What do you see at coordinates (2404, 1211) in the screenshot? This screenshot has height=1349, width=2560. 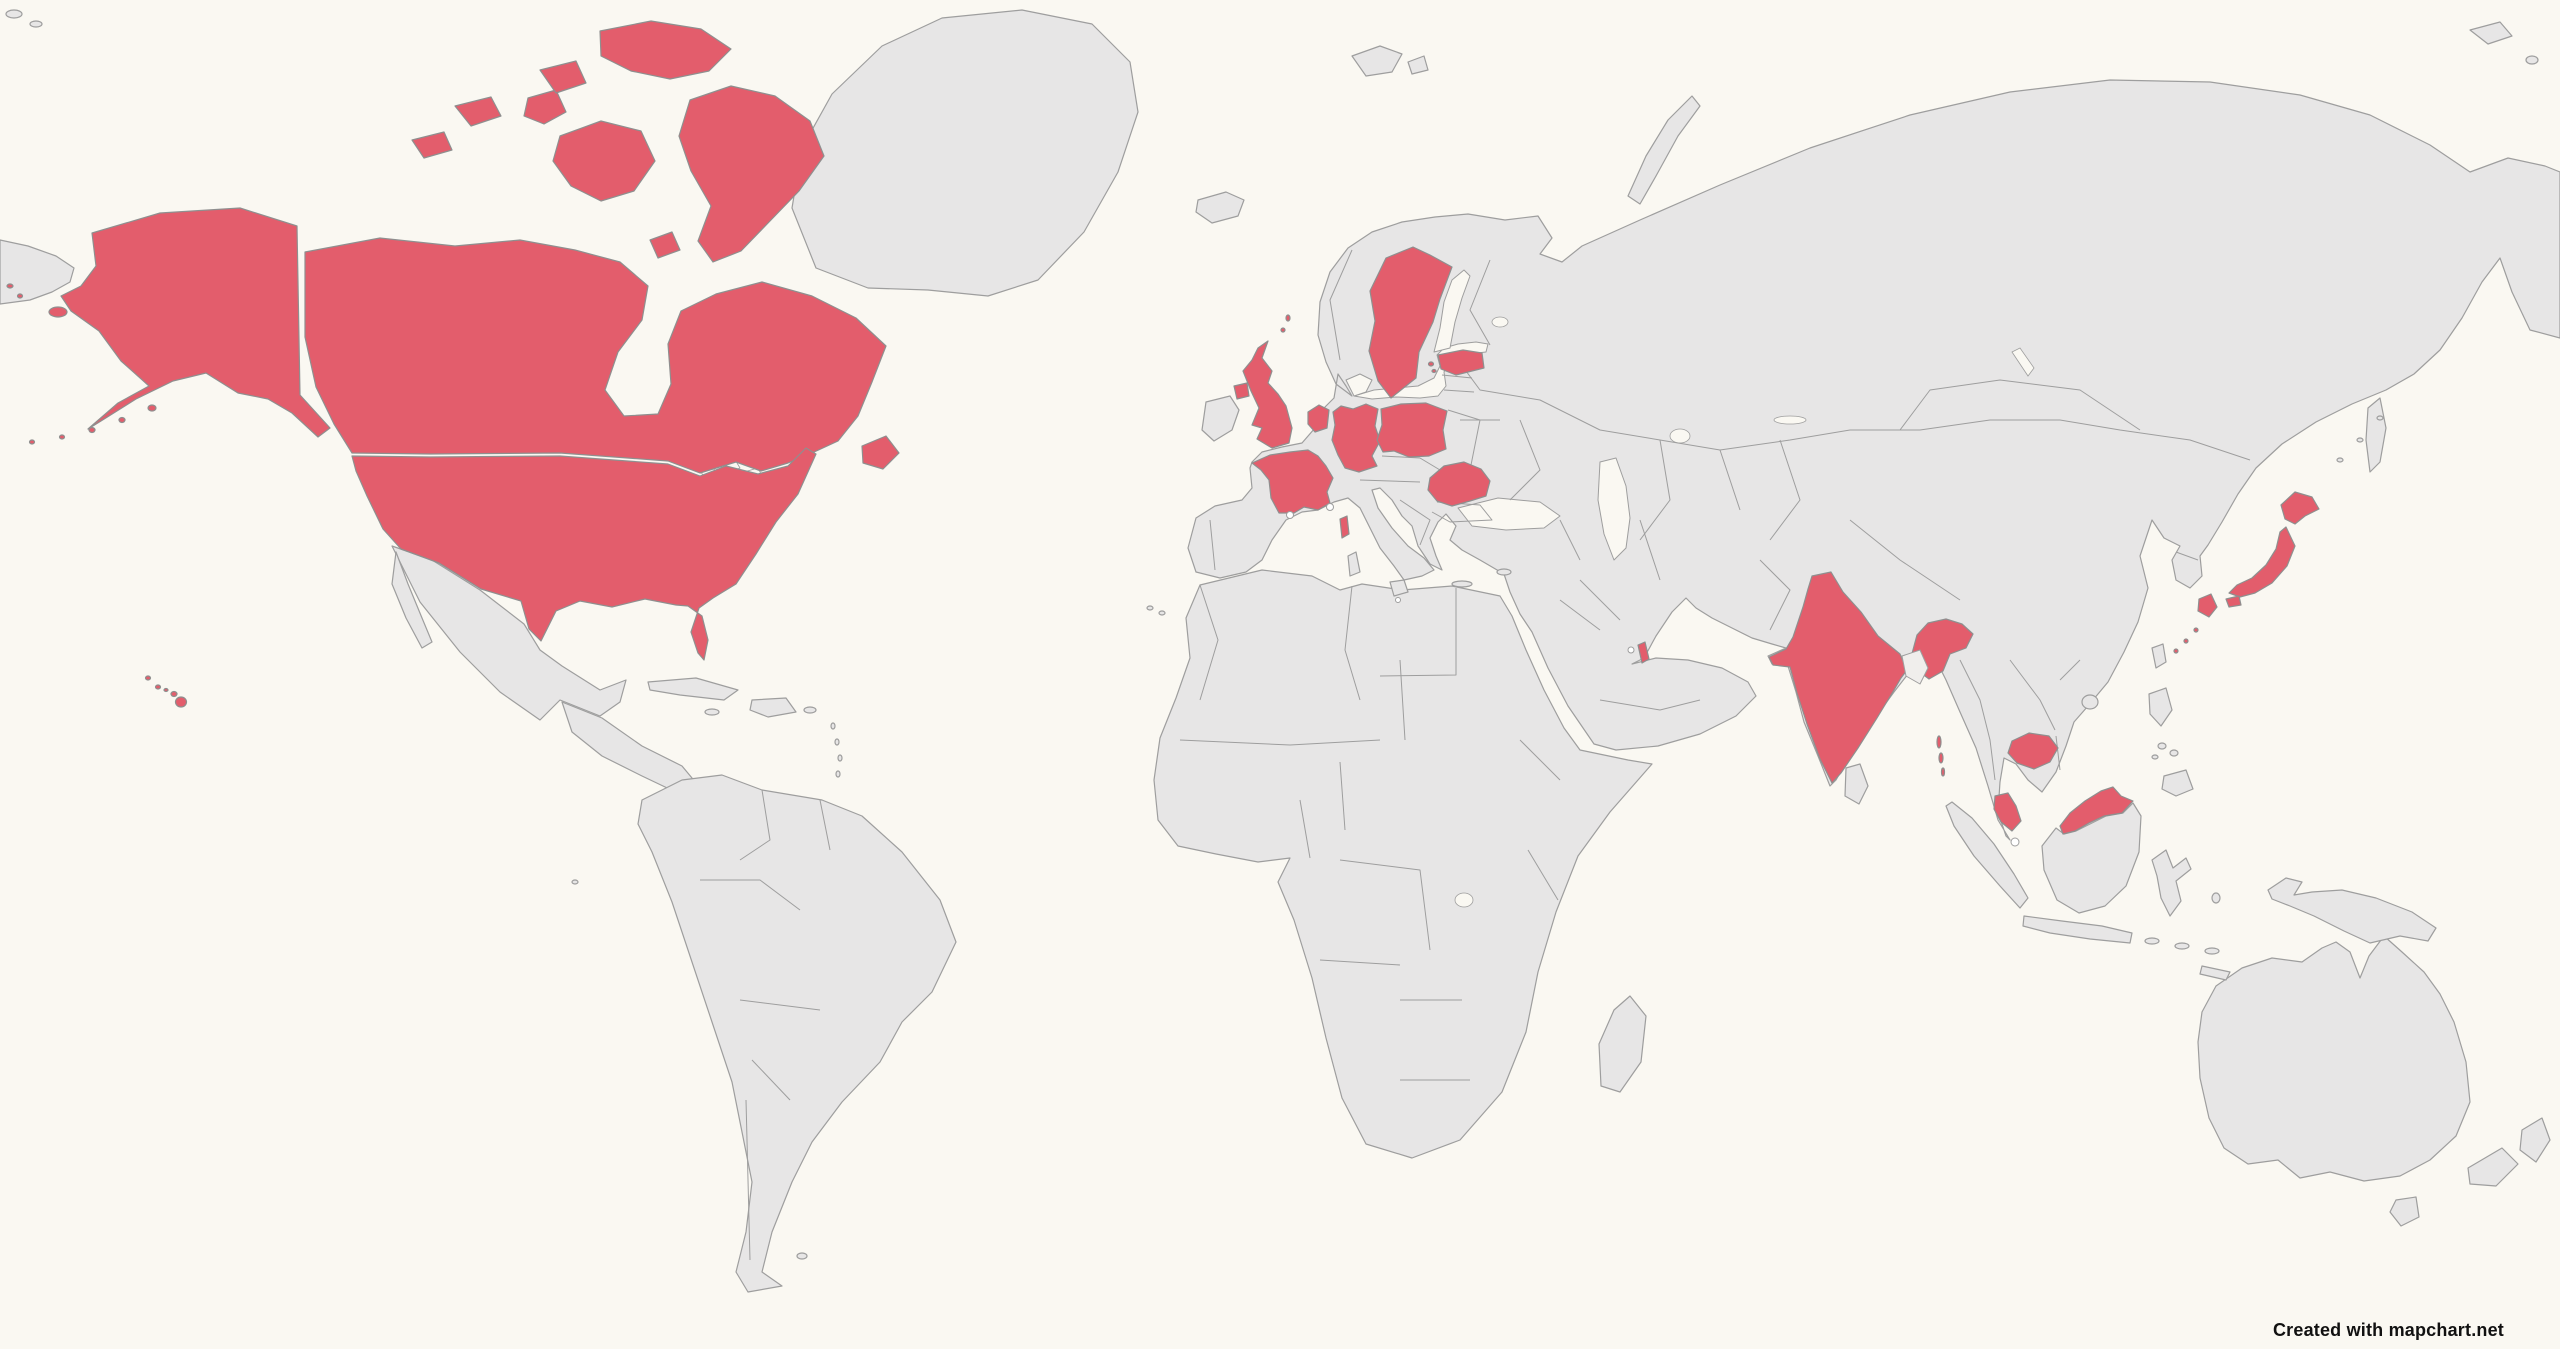 I see `landmass-tasmania` at bounding box center [2404, 1211].